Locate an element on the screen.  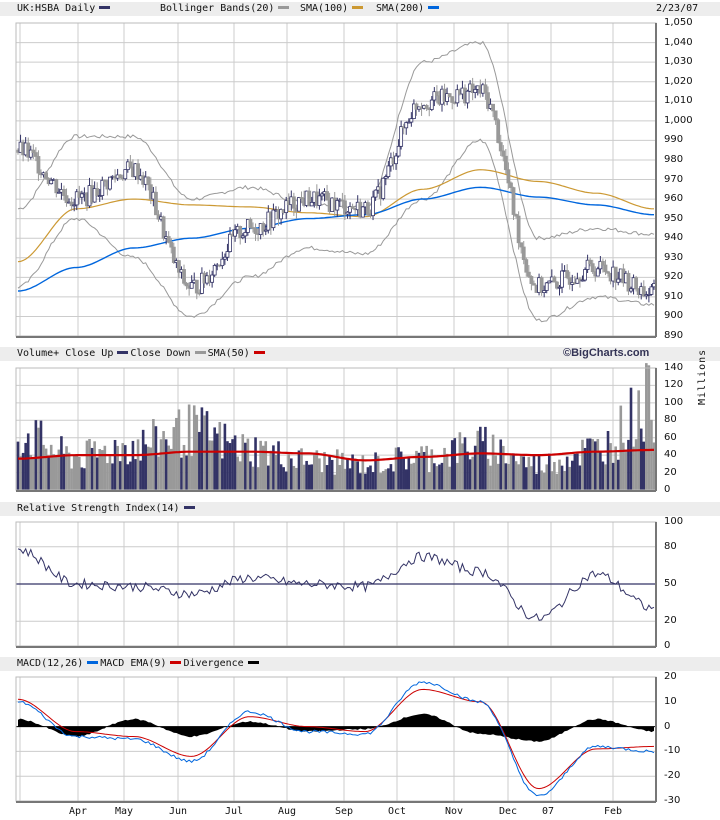
volume-tick: 60 is located at coordinates (670, 437).